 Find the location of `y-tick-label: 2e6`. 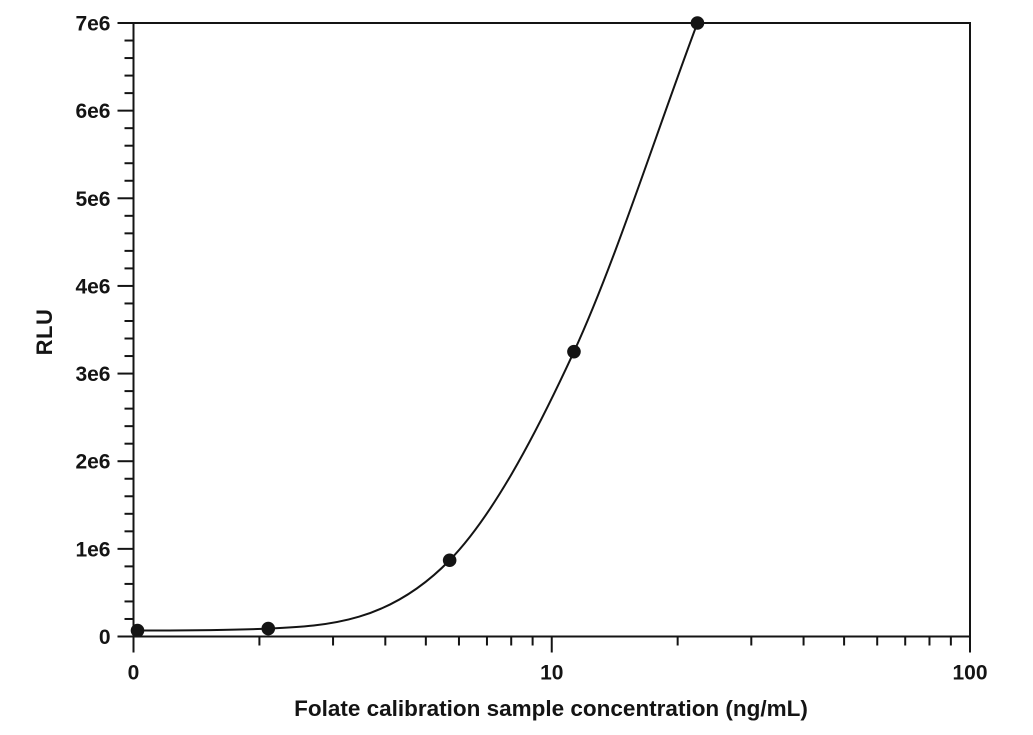

y-tick-label: 2e6 is located at coordinates (92, 462).